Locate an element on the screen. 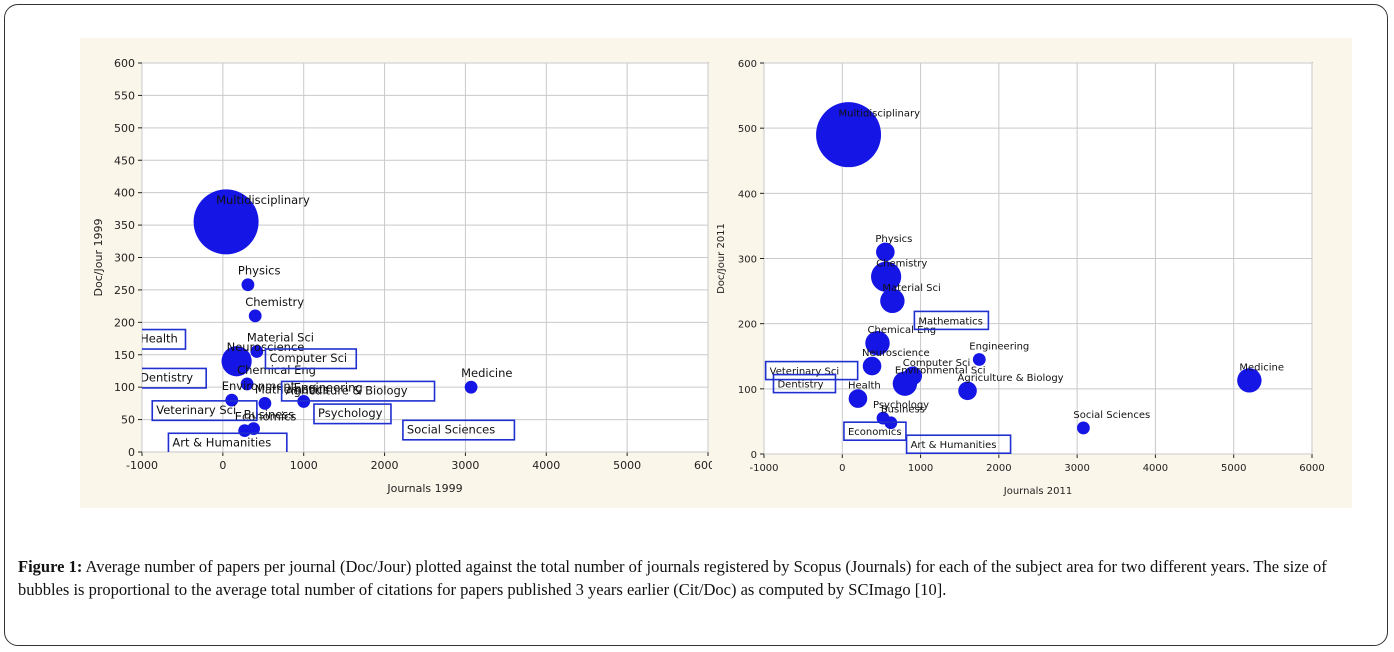  caption-label: Figure 1: is located at coordinates (50, 566).